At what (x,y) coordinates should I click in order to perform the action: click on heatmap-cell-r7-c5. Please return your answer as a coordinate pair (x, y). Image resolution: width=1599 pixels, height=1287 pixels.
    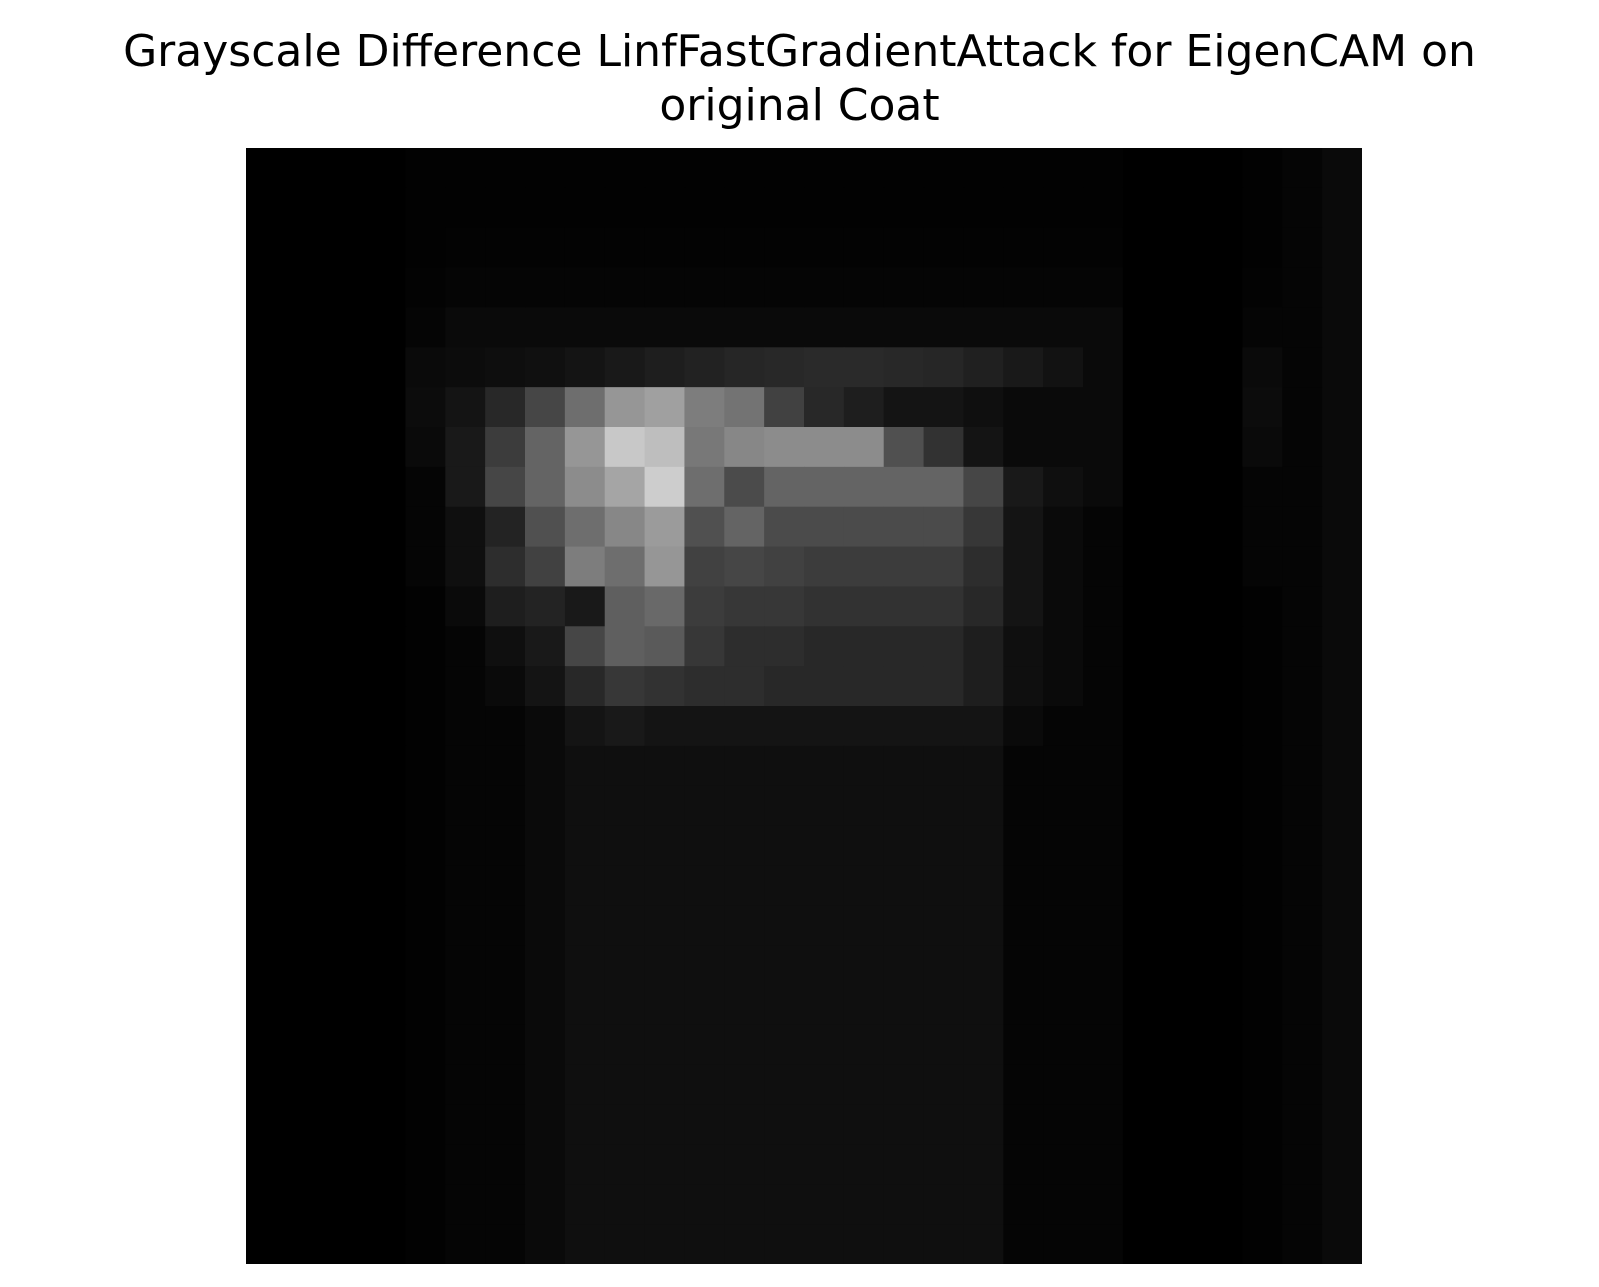
    Looking at the image, I should click on (465, 447).